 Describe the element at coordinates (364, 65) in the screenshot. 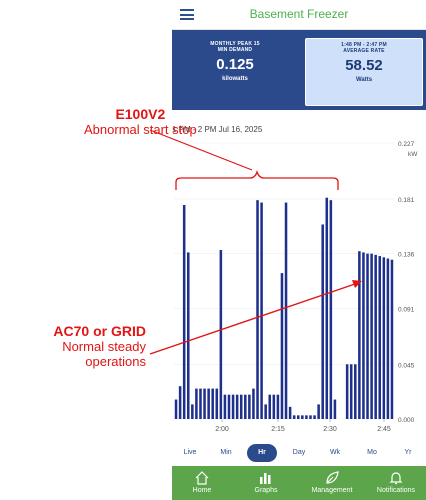

I see `average-rate-value: 58.52` at that location.